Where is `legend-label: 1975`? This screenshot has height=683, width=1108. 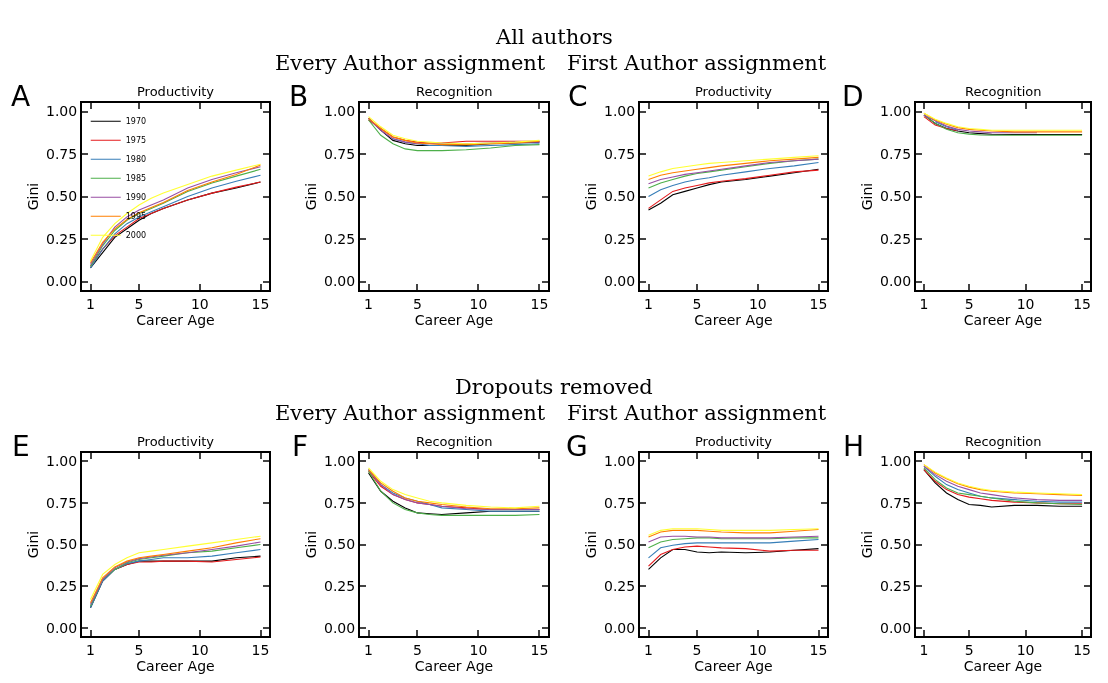
legend-label: 1975 is located at coordinates (136, 141).